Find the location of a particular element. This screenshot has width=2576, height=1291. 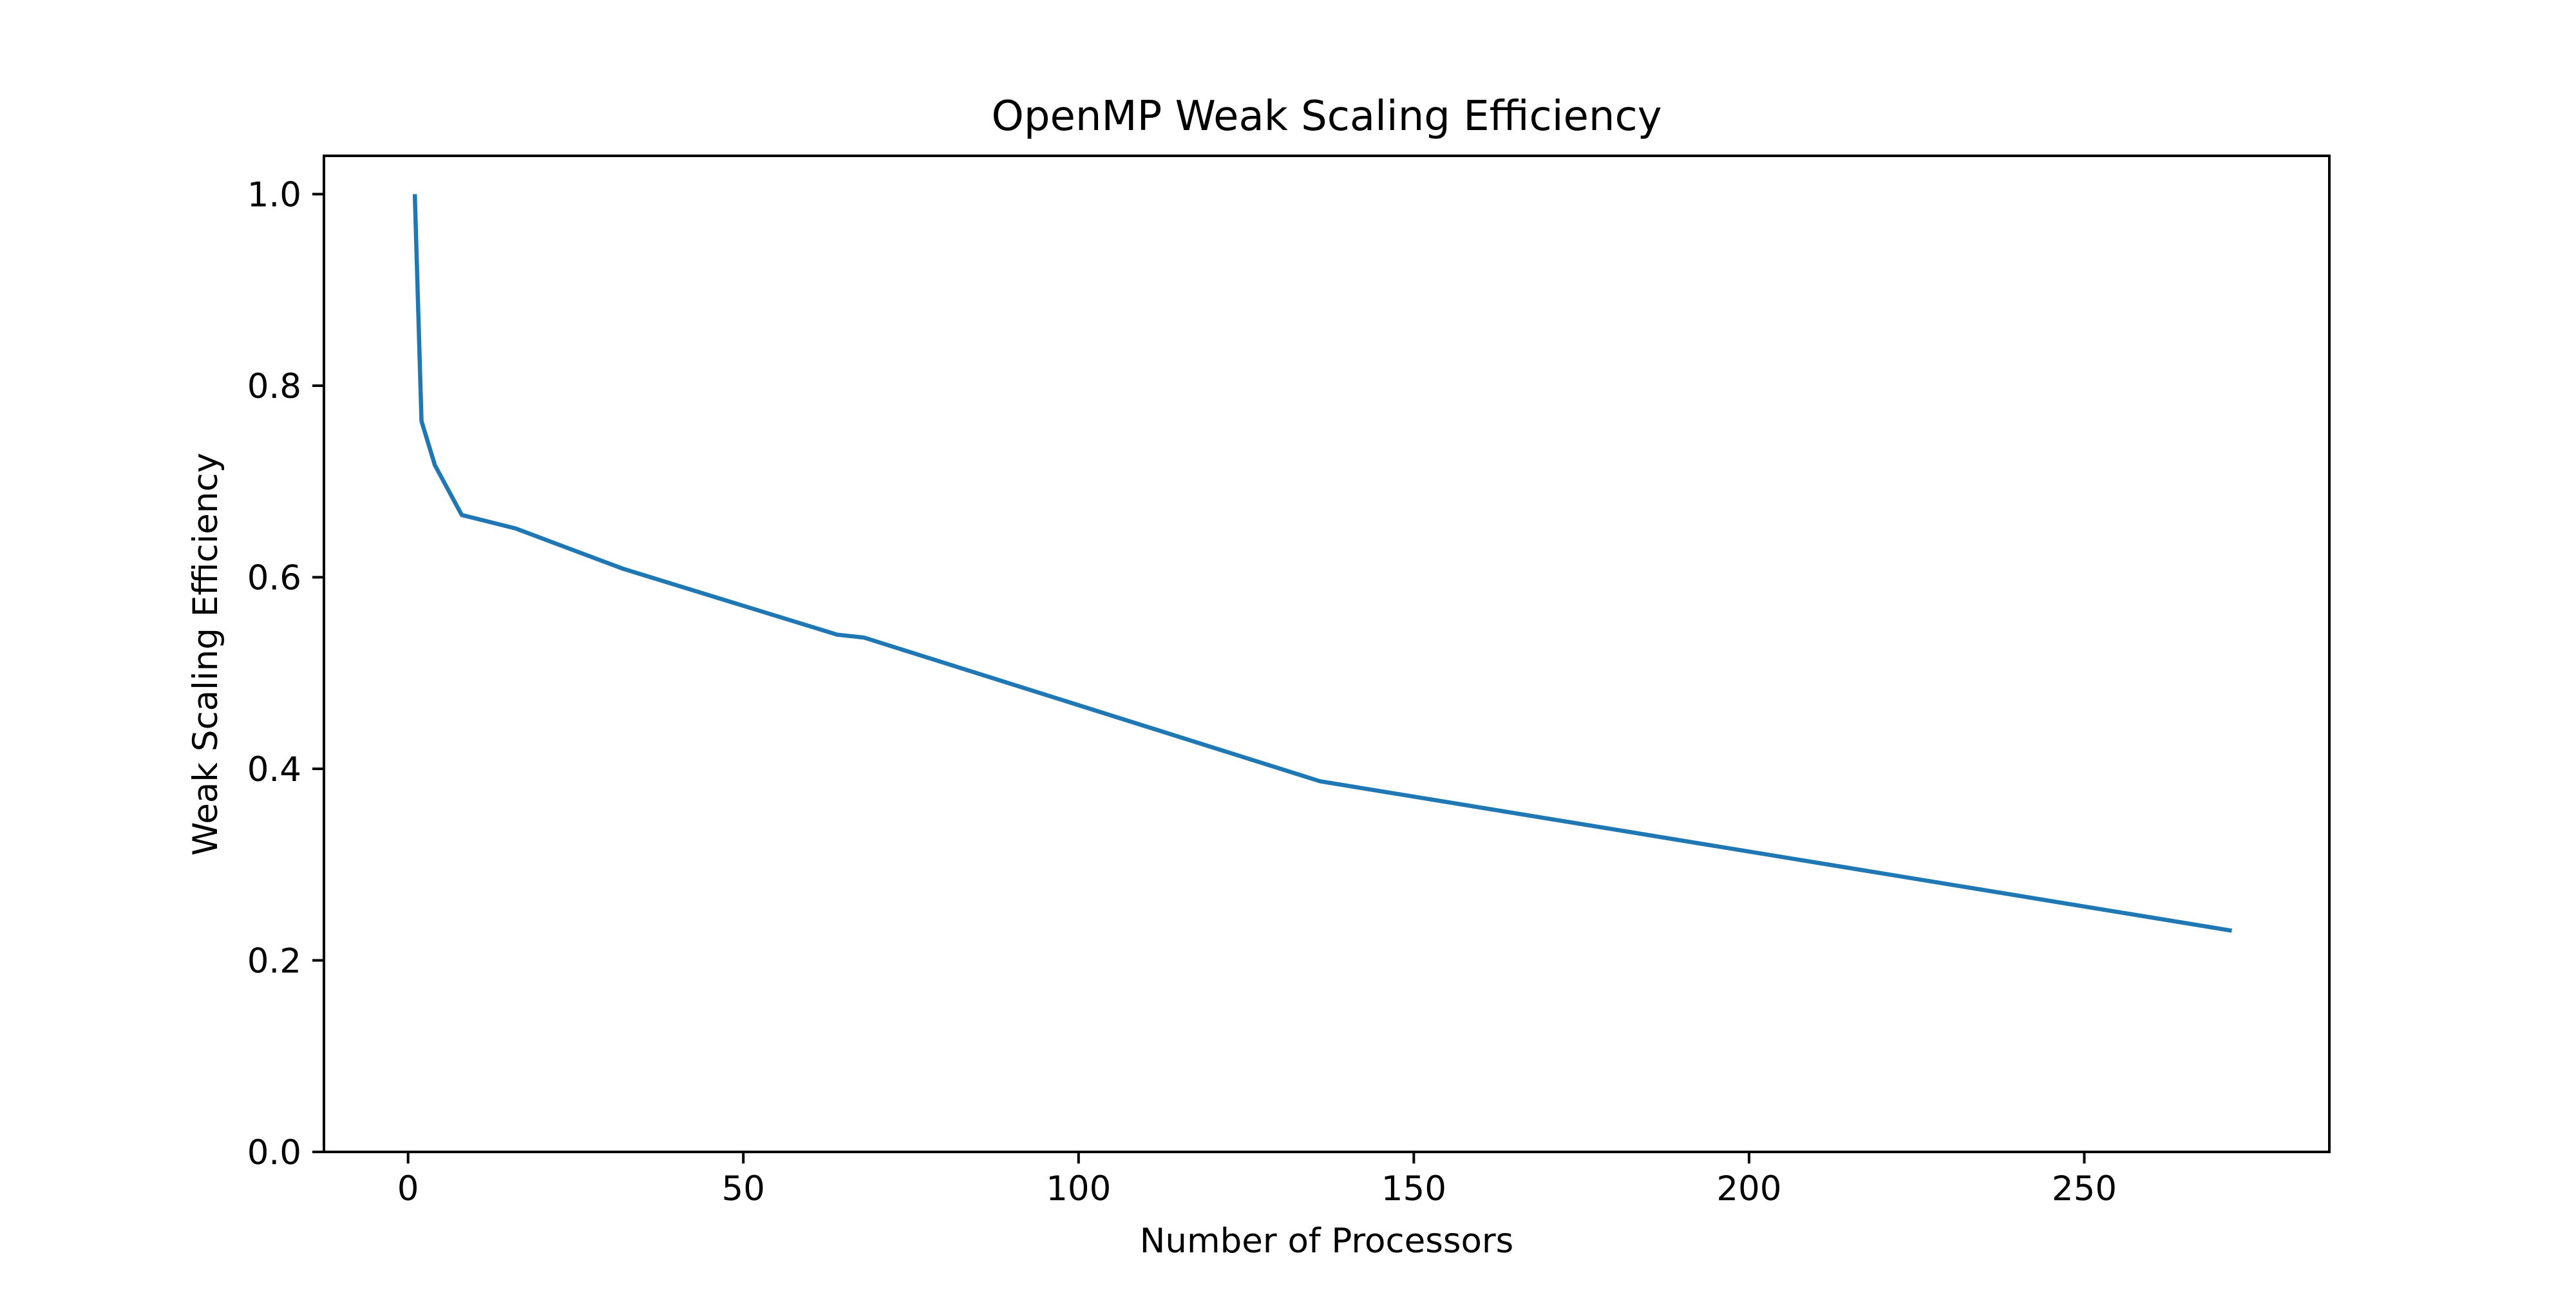

y-tick-label: 0.8 is located at coordinates (274, 386).